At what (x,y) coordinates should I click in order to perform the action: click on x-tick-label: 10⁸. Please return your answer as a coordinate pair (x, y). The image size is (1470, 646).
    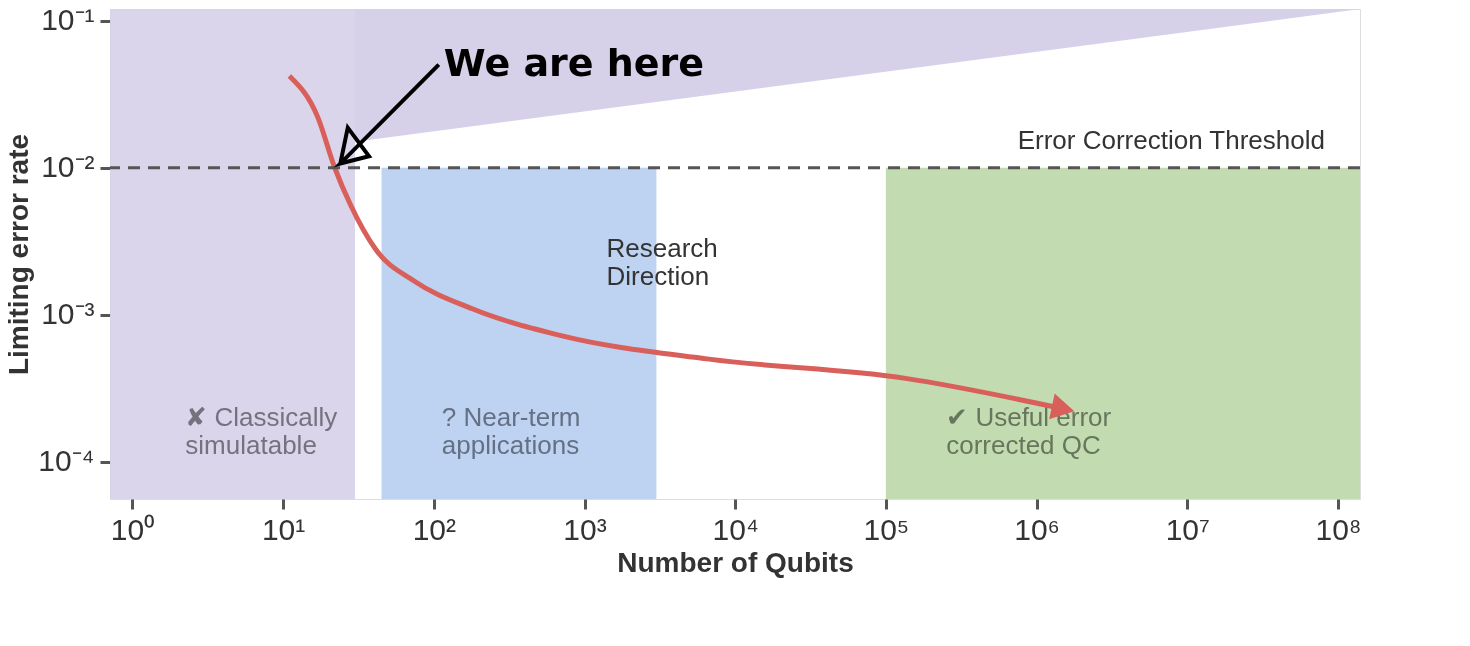
    Looking at the image, I should click on (1338, 529).